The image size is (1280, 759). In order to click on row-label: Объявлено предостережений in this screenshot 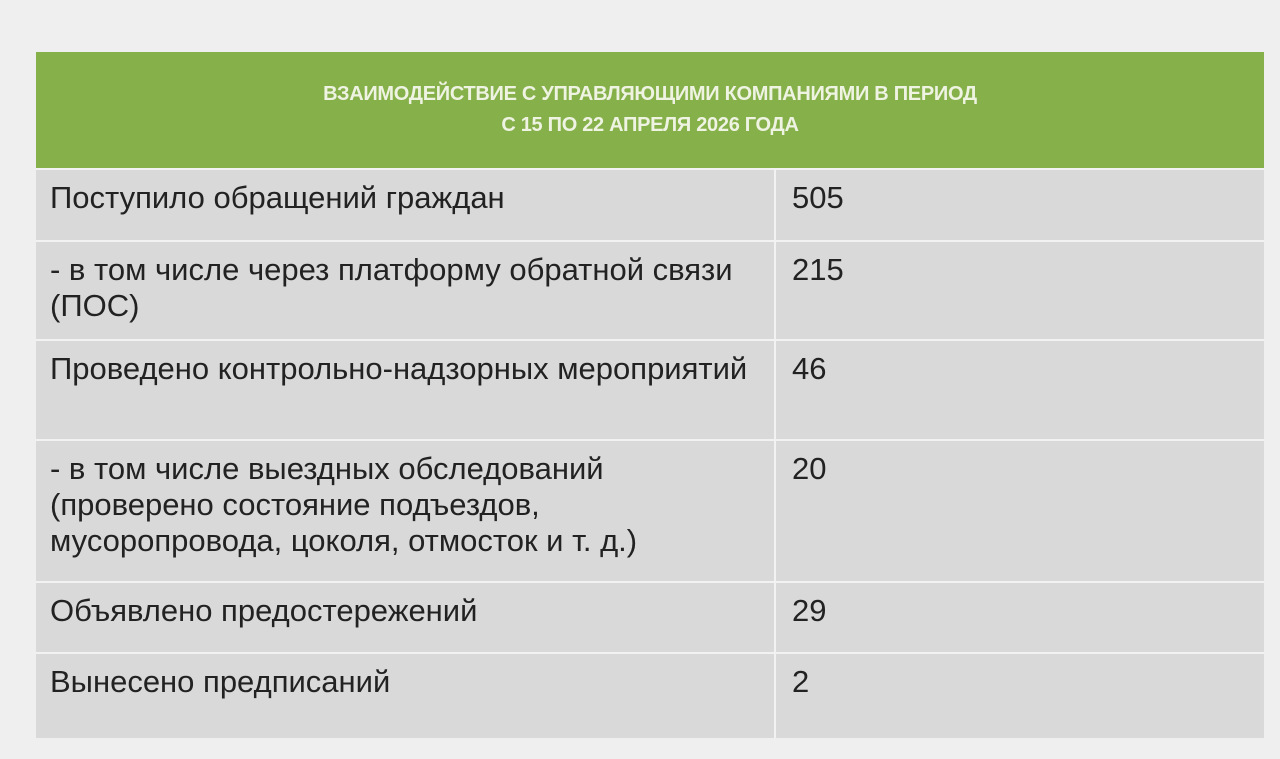, I will do `click(406, 617)`.